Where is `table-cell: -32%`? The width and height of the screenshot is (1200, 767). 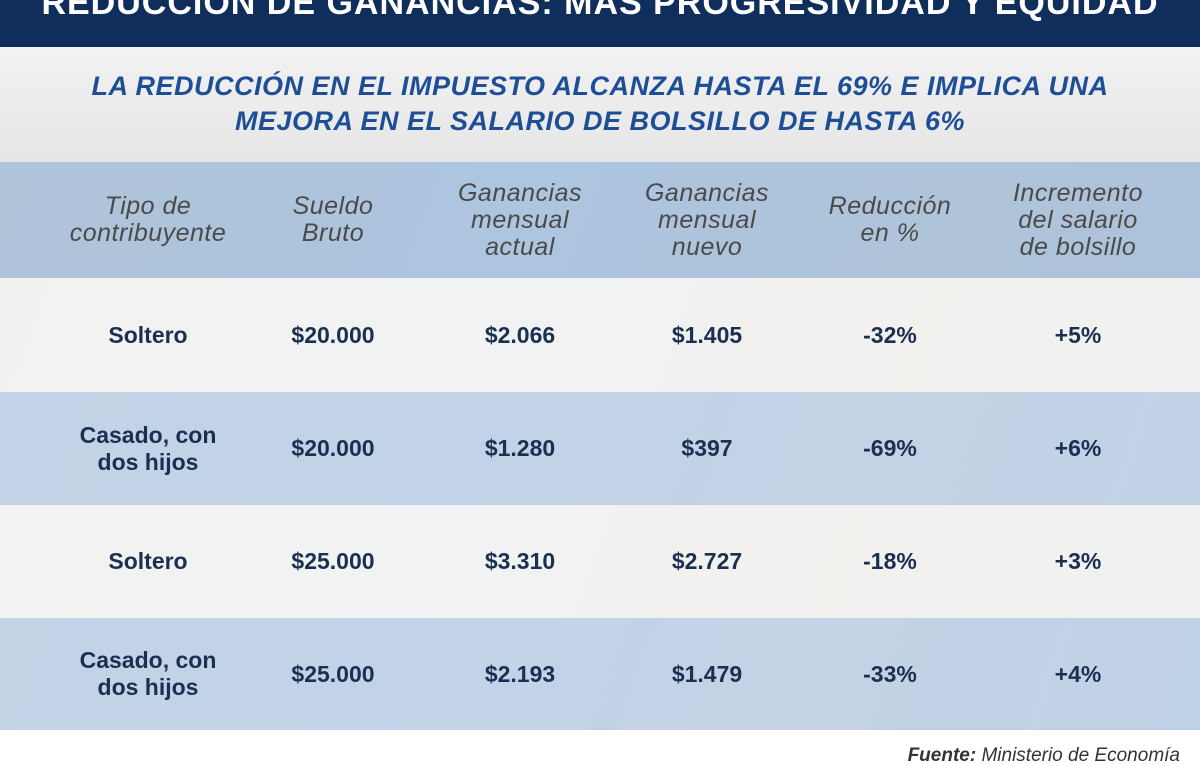
table-cell: -32% is located at coordinates (890, 334).